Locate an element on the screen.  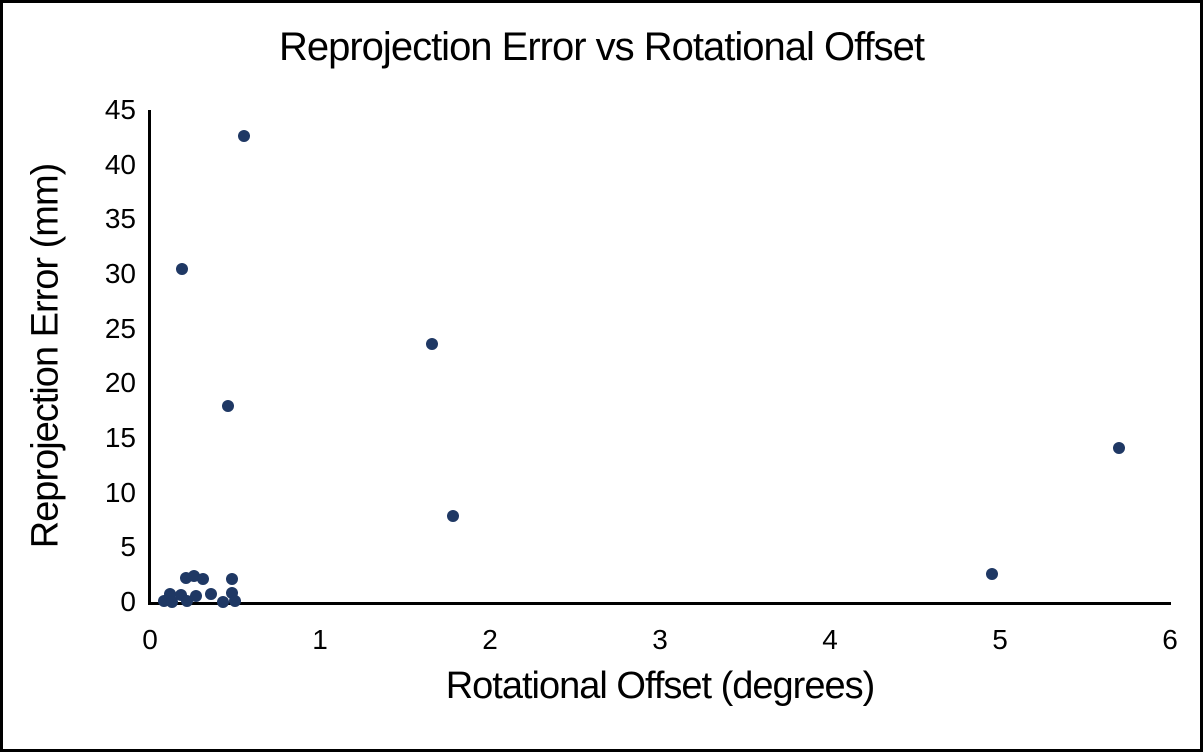
x-tick-label: 3 is located at coordinates (660, 639).